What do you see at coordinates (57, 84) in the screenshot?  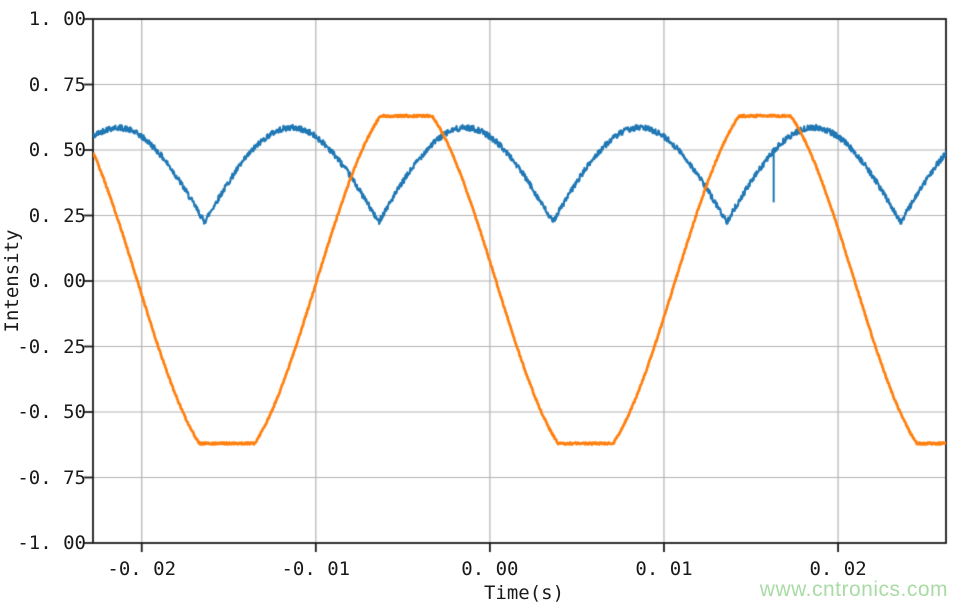 I see `y-tick-label: 0. 75` at bounding box center [57, 84].